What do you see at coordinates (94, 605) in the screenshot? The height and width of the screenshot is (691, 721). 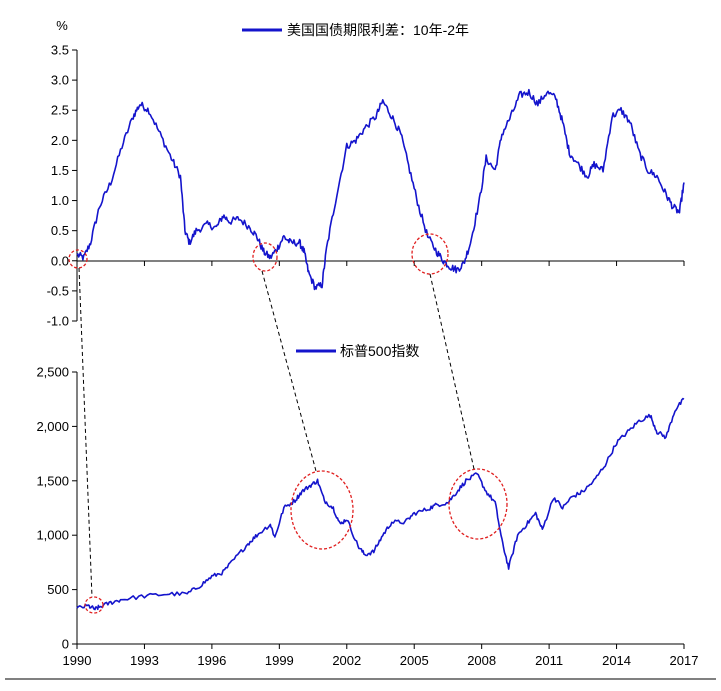 I see `highlight-circle-bottom-1990` at bounding box center [94, 605].